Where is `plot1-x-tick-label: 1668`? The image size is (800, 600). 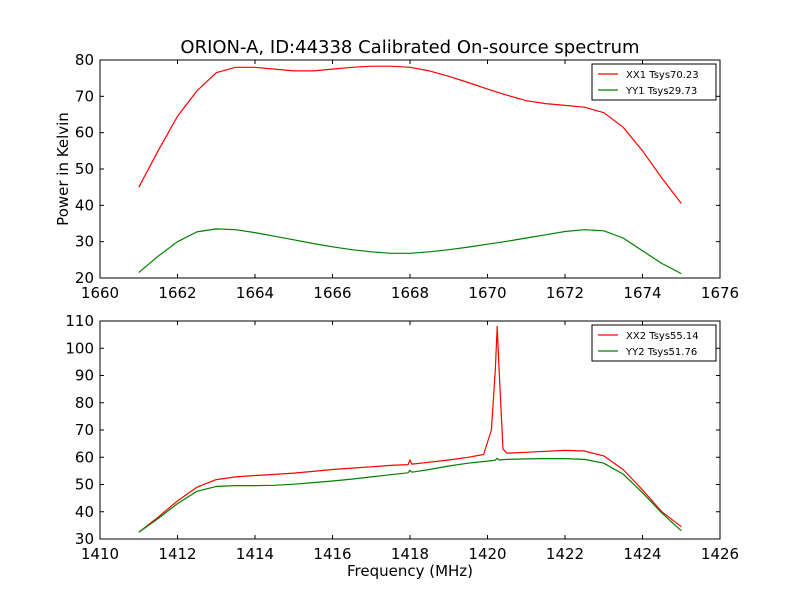
plot1-x-tick-label: 1668 is located at coordinates (410, 293).